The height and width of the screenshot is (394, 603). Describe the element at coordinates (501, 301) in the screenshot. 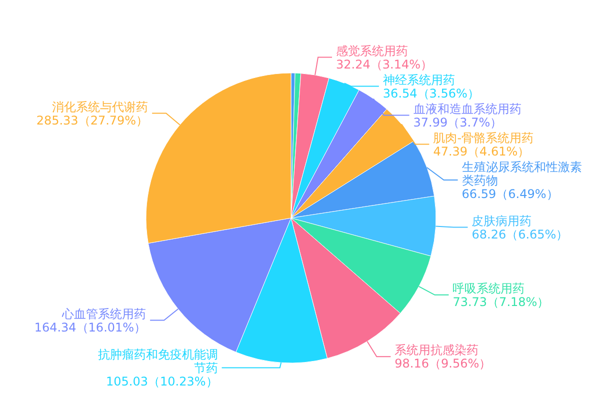

I see `data-label: 73.73（7.18%）` at that location.